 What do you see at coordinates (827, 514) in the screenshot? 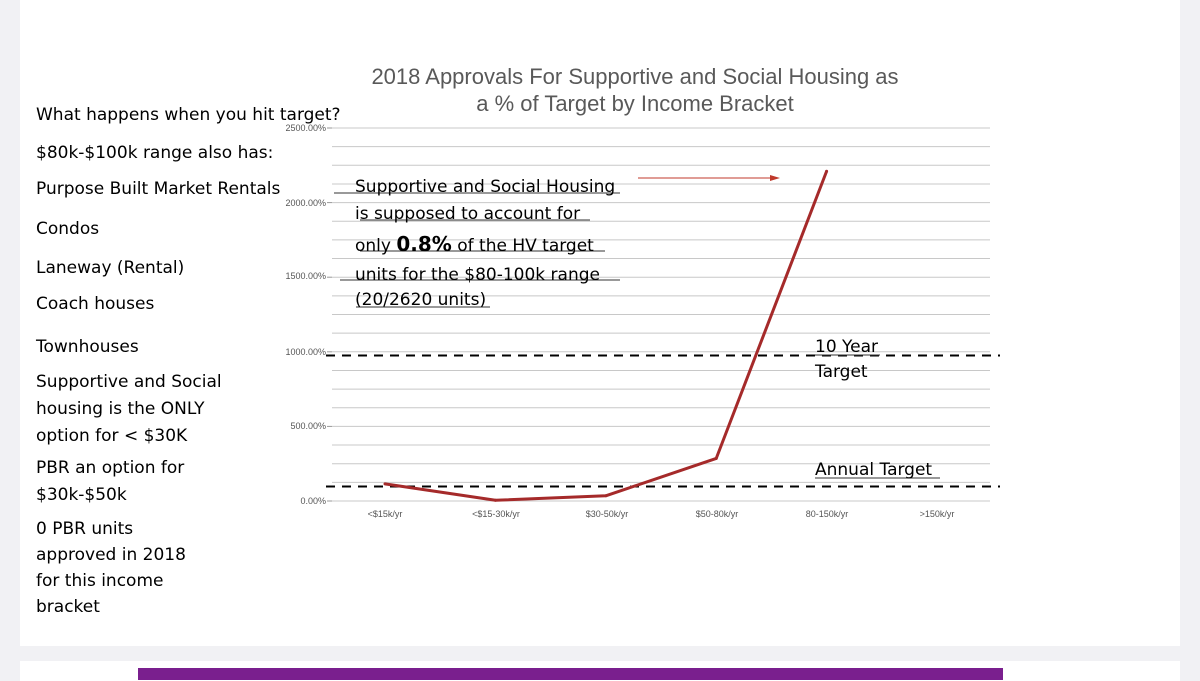
I see `x-tick-label: 80-150k/yr` at bounding box center [827, 514].